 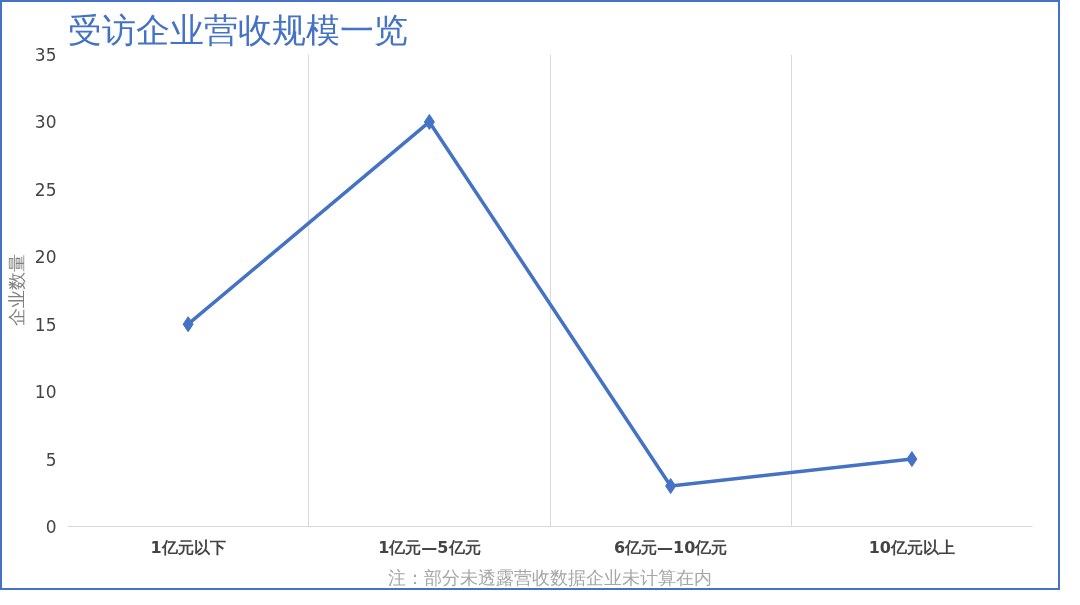 What do you see at coordinates (16, 290) in the screenshot?
I see `y-axis-title: 企业数量` at bounding box center [16, 290].